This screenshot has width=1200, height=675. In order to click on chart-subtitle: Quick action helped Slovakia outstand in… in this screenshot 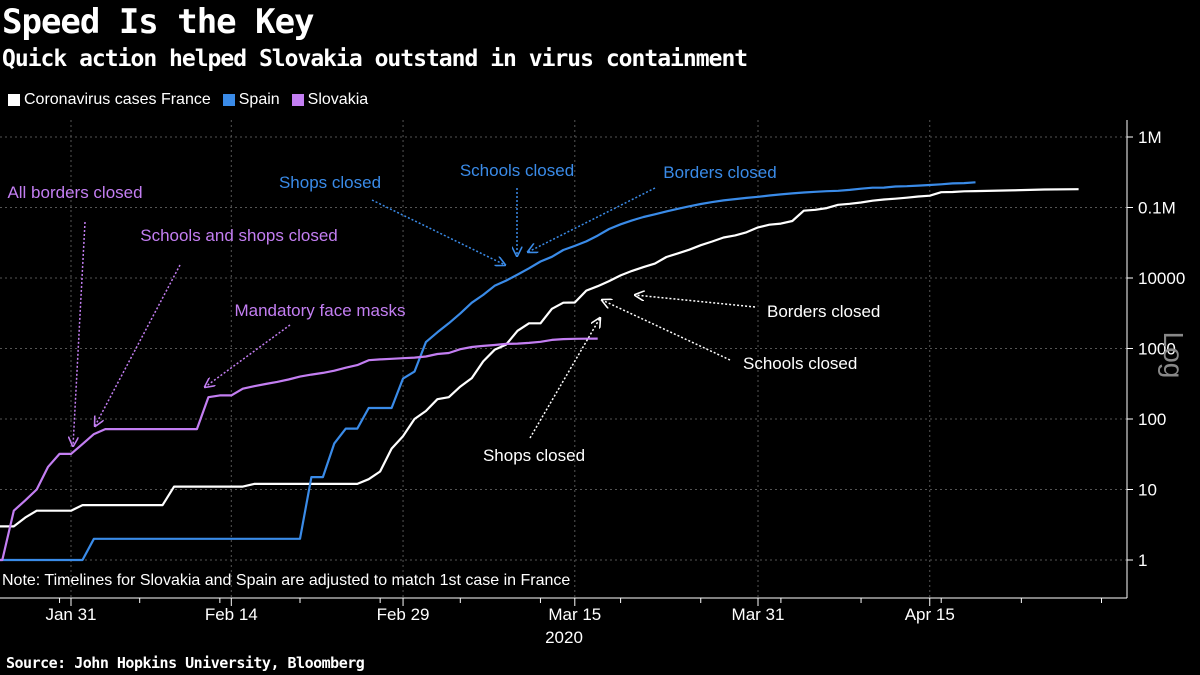, I will do `click(375, 59)`.